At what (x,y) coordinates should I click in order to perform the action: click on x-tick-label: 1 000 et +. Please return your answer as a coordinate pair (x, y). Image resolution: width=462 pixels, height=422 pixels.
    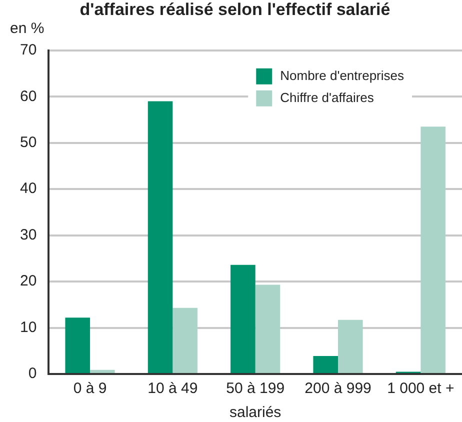
    Looking at the image, I should click on (420, 389).